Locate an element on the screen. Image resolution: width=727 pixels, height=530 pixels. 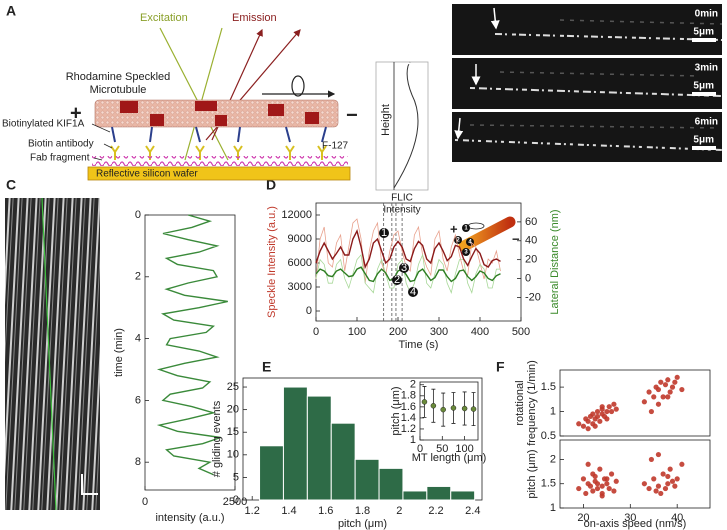
tick-label: 1.8 is located at coordinates (362, 511).